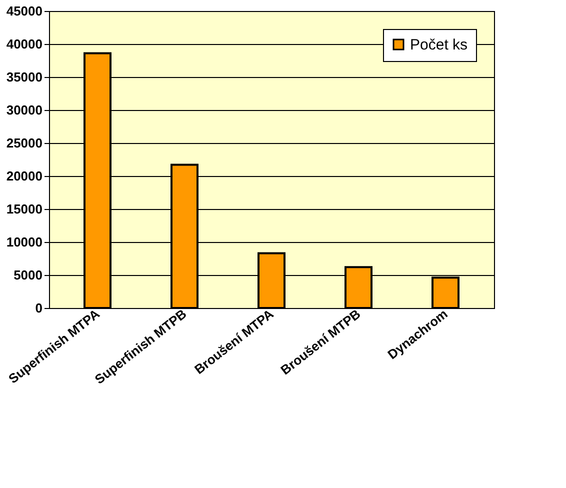 This screenshot has height=488, width=566. I want to click on y-tick-label: 25000, so click(24, 143).